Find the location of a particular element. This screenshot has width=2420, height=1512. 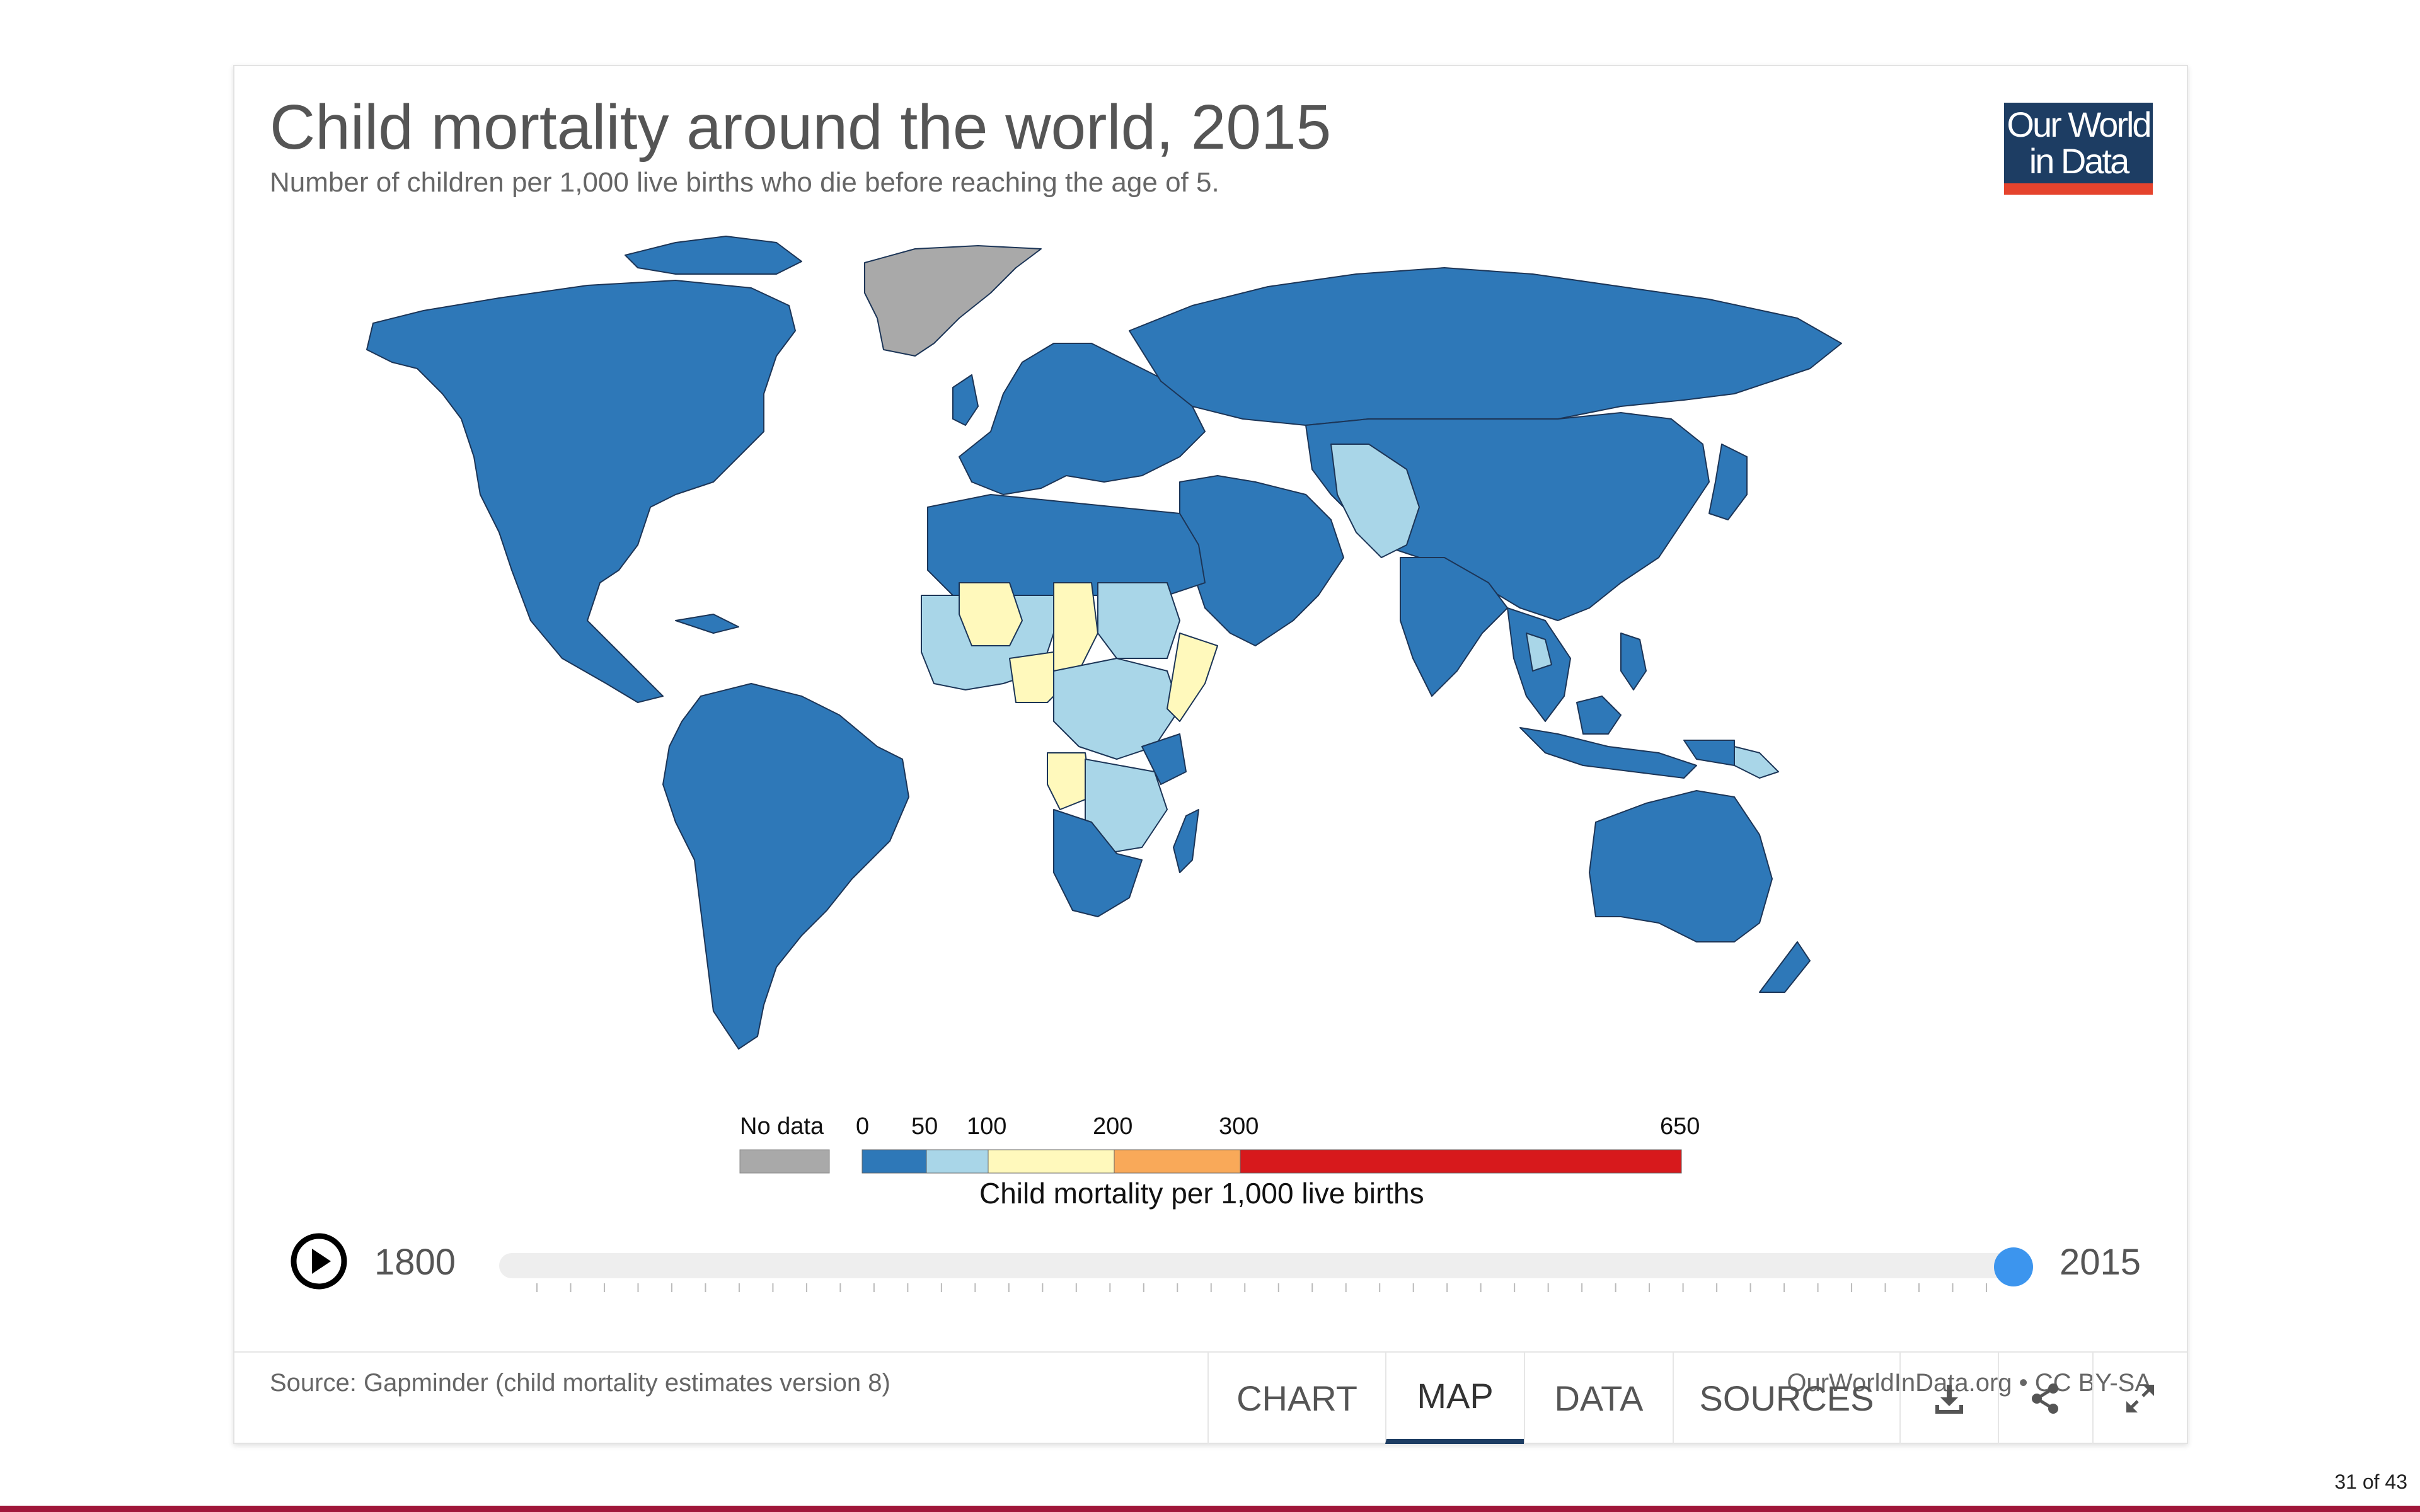

logo-accent-bar is located at coordinates (2078, 189).